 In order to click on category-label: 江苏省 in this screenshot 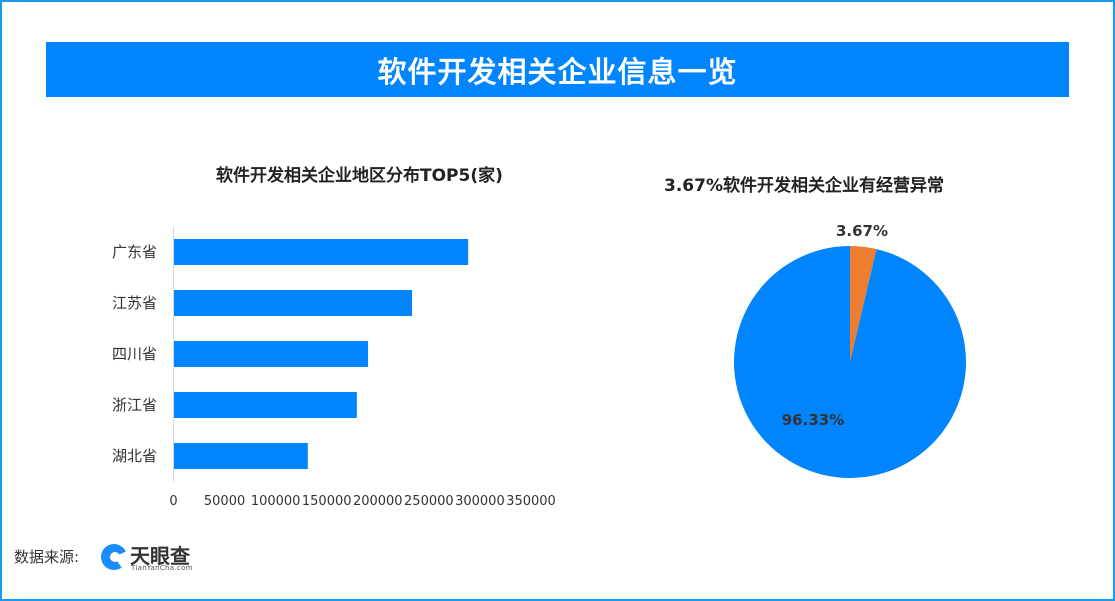, I will do `click(134, 303)`.